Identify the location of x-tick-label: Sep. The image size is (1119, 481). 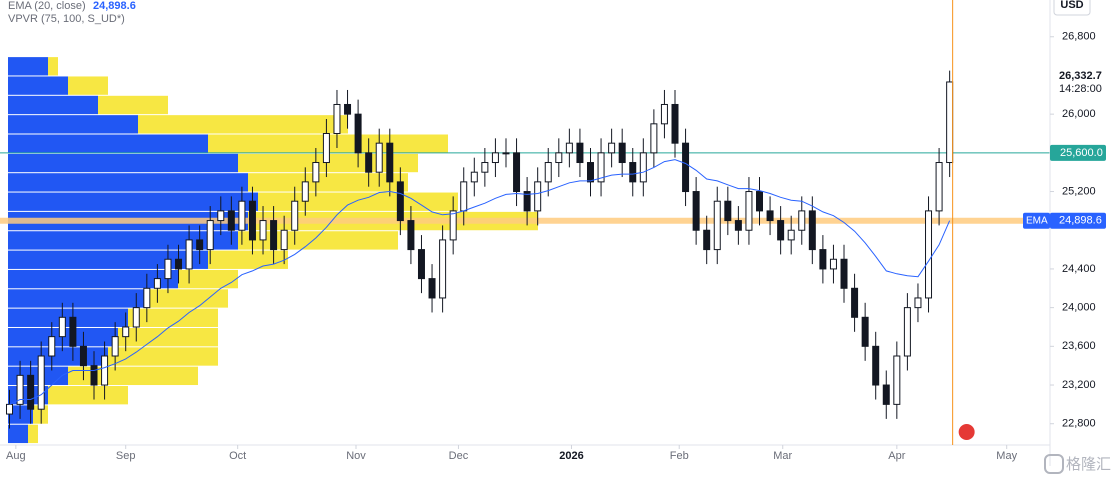
(126, 456).